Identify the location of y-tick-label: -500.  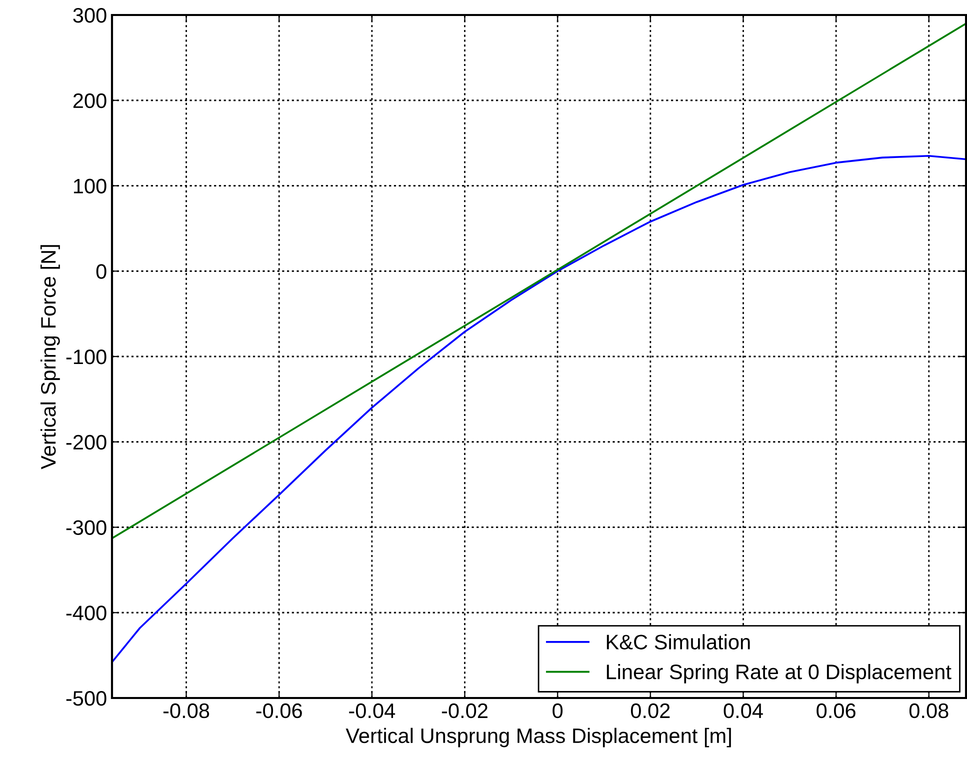
(86, 698).